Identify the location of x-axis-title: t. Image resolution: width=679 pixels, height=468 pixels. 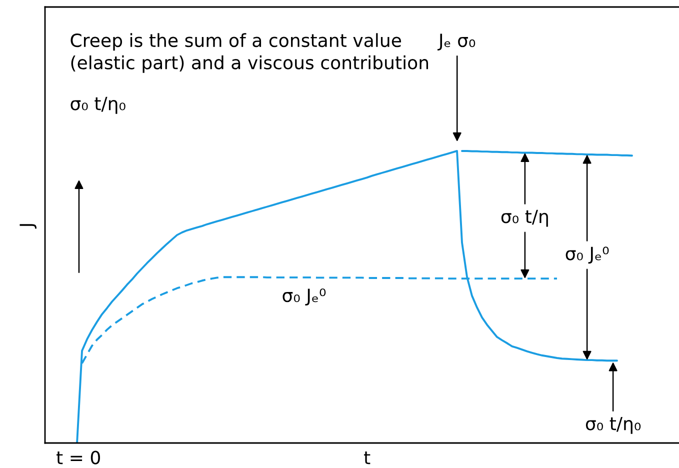
(367, 457).